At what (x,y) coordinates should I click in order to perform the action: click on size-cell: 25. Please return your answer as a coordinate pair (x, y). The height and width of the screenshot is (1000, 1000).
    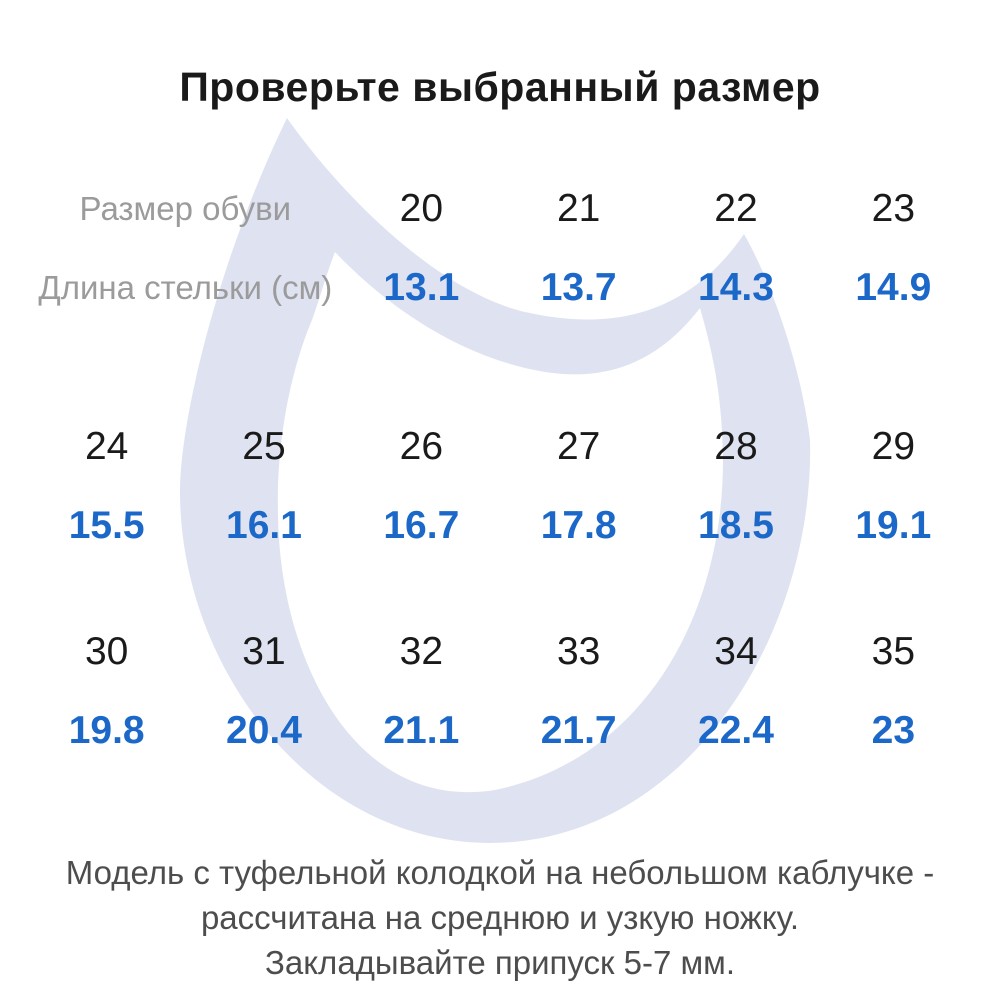
    Looking at the image, I should click on (264, 446).